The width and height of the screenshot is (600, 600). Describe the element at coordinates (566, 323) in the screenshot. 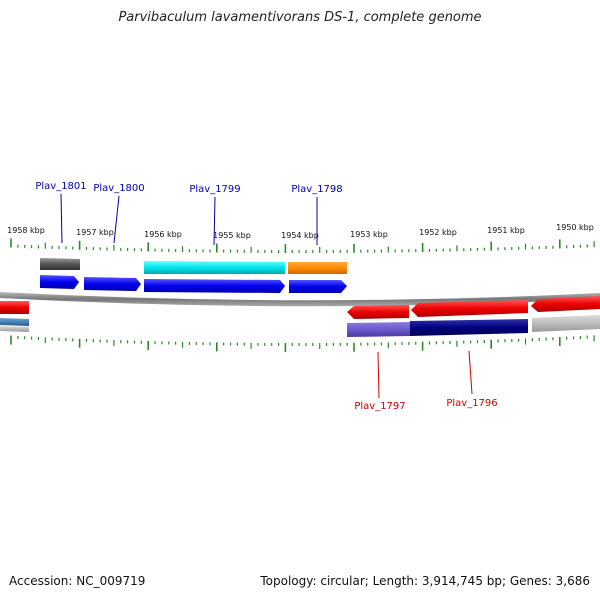

I see `light-feature-right` at that location.